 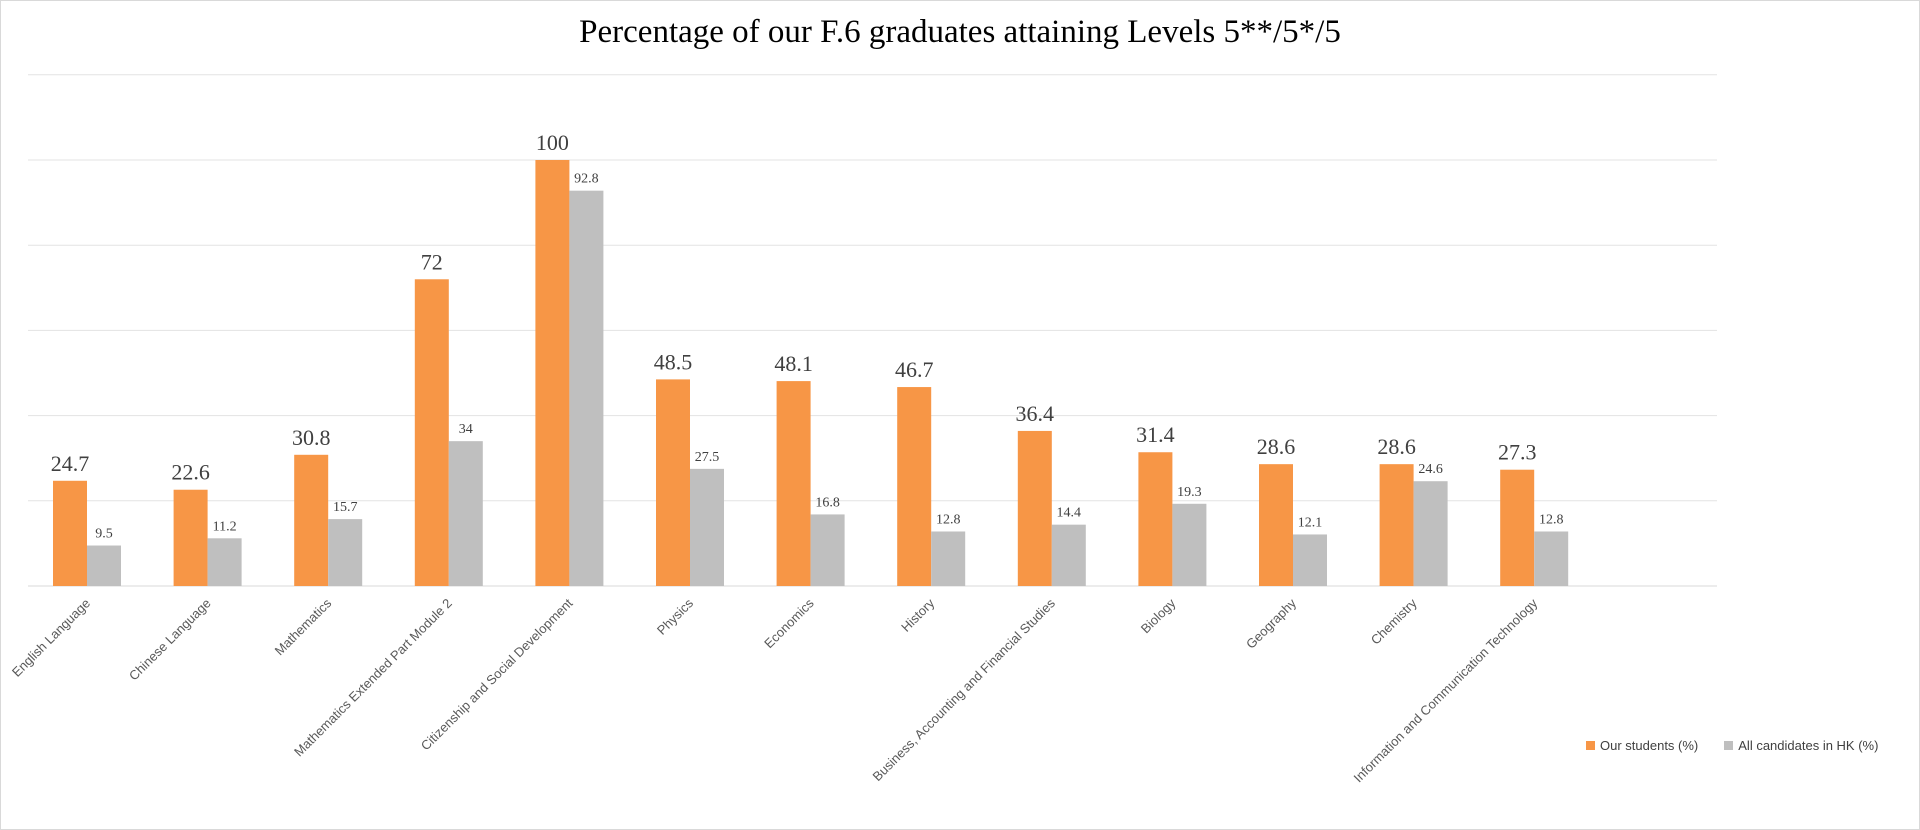 What do you see at coordinates (675, 616) in the screenshot?
I see `category-label: Physics` at bounding box center [675, 616].